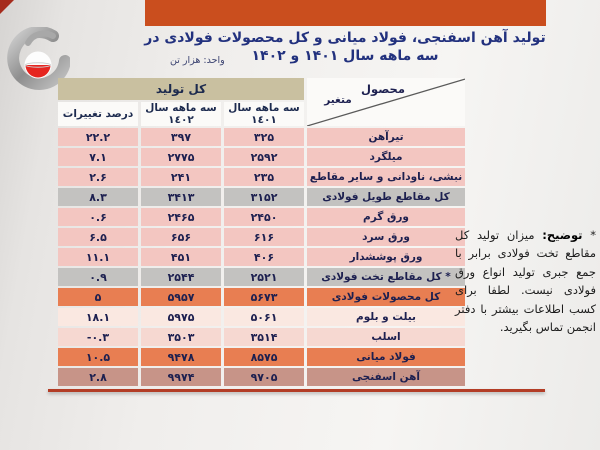 Image resolution: width=600 pixels, height=450 pixels. I want to click on percent-change: ۲.۶, so click(98, 177).